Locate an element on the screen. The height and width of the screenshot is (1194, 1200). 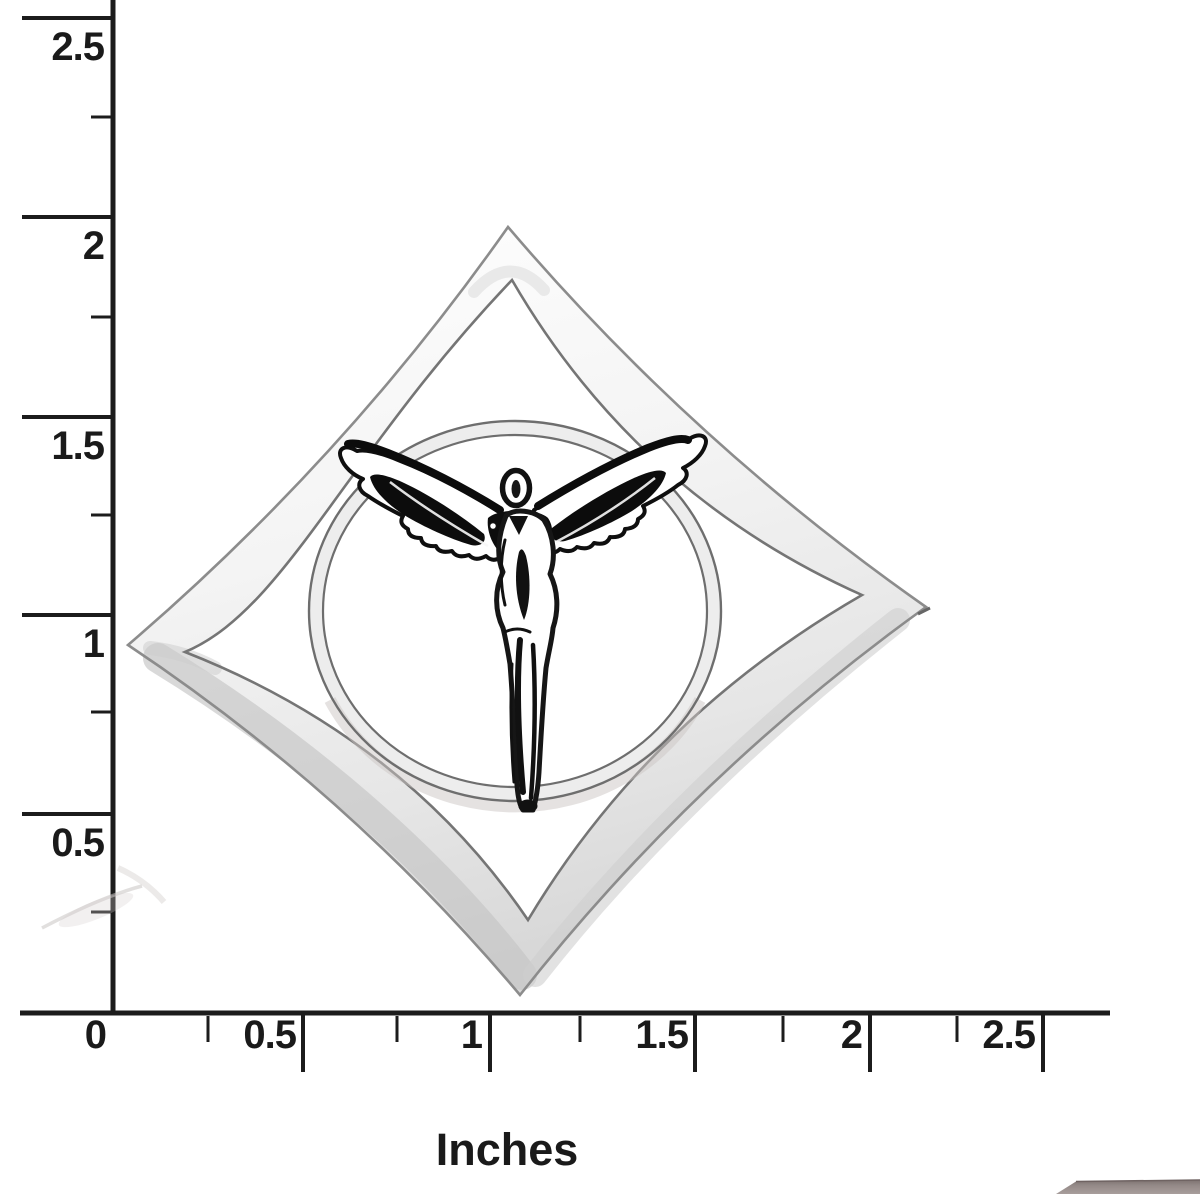
y-tick-label: 2.5 is located at coordinates (78, 47).